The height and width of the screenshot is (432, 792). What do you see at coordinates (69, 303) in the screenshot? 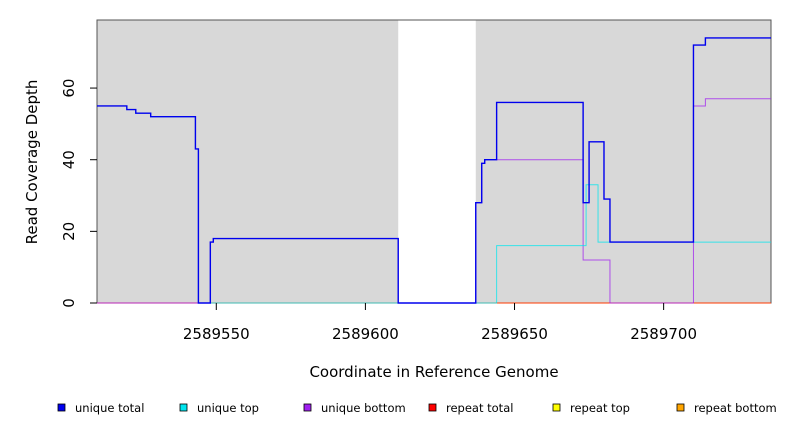
I see `y-tick-label: 0` at bounding box center [69, 303].